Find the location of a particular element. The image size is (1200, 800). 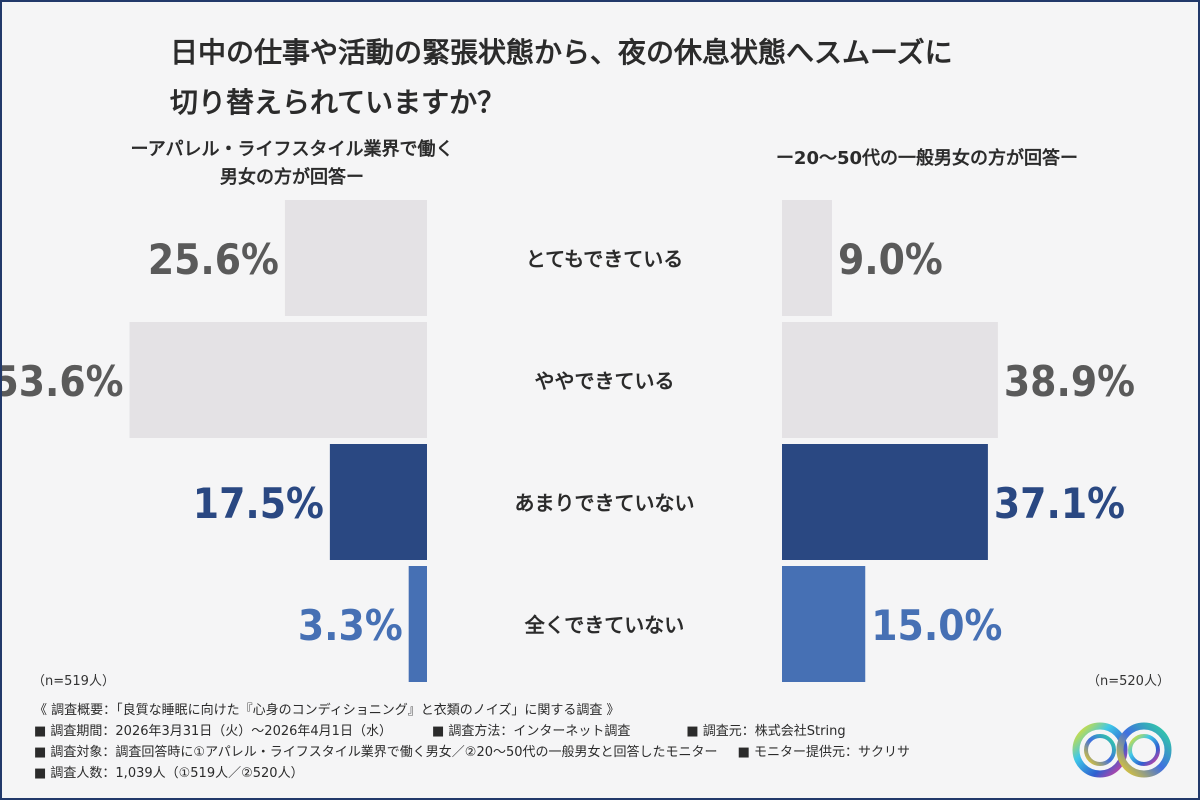

monitor-provider: ■ モニター提供元：サクリサ is located at coordinates (823, 752).